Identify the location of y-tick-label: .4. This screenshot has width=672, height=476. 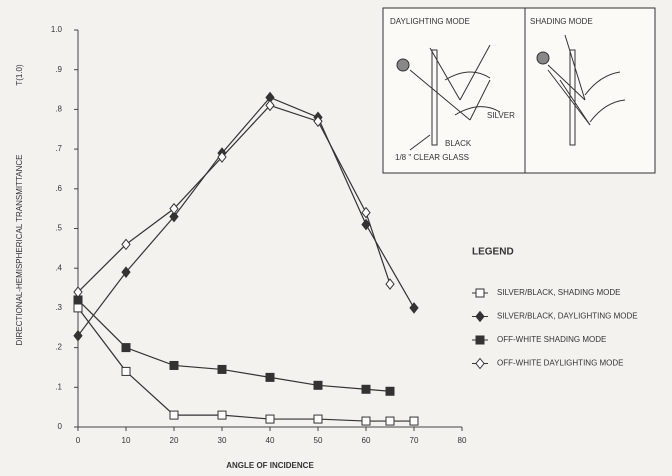
(58, 267).